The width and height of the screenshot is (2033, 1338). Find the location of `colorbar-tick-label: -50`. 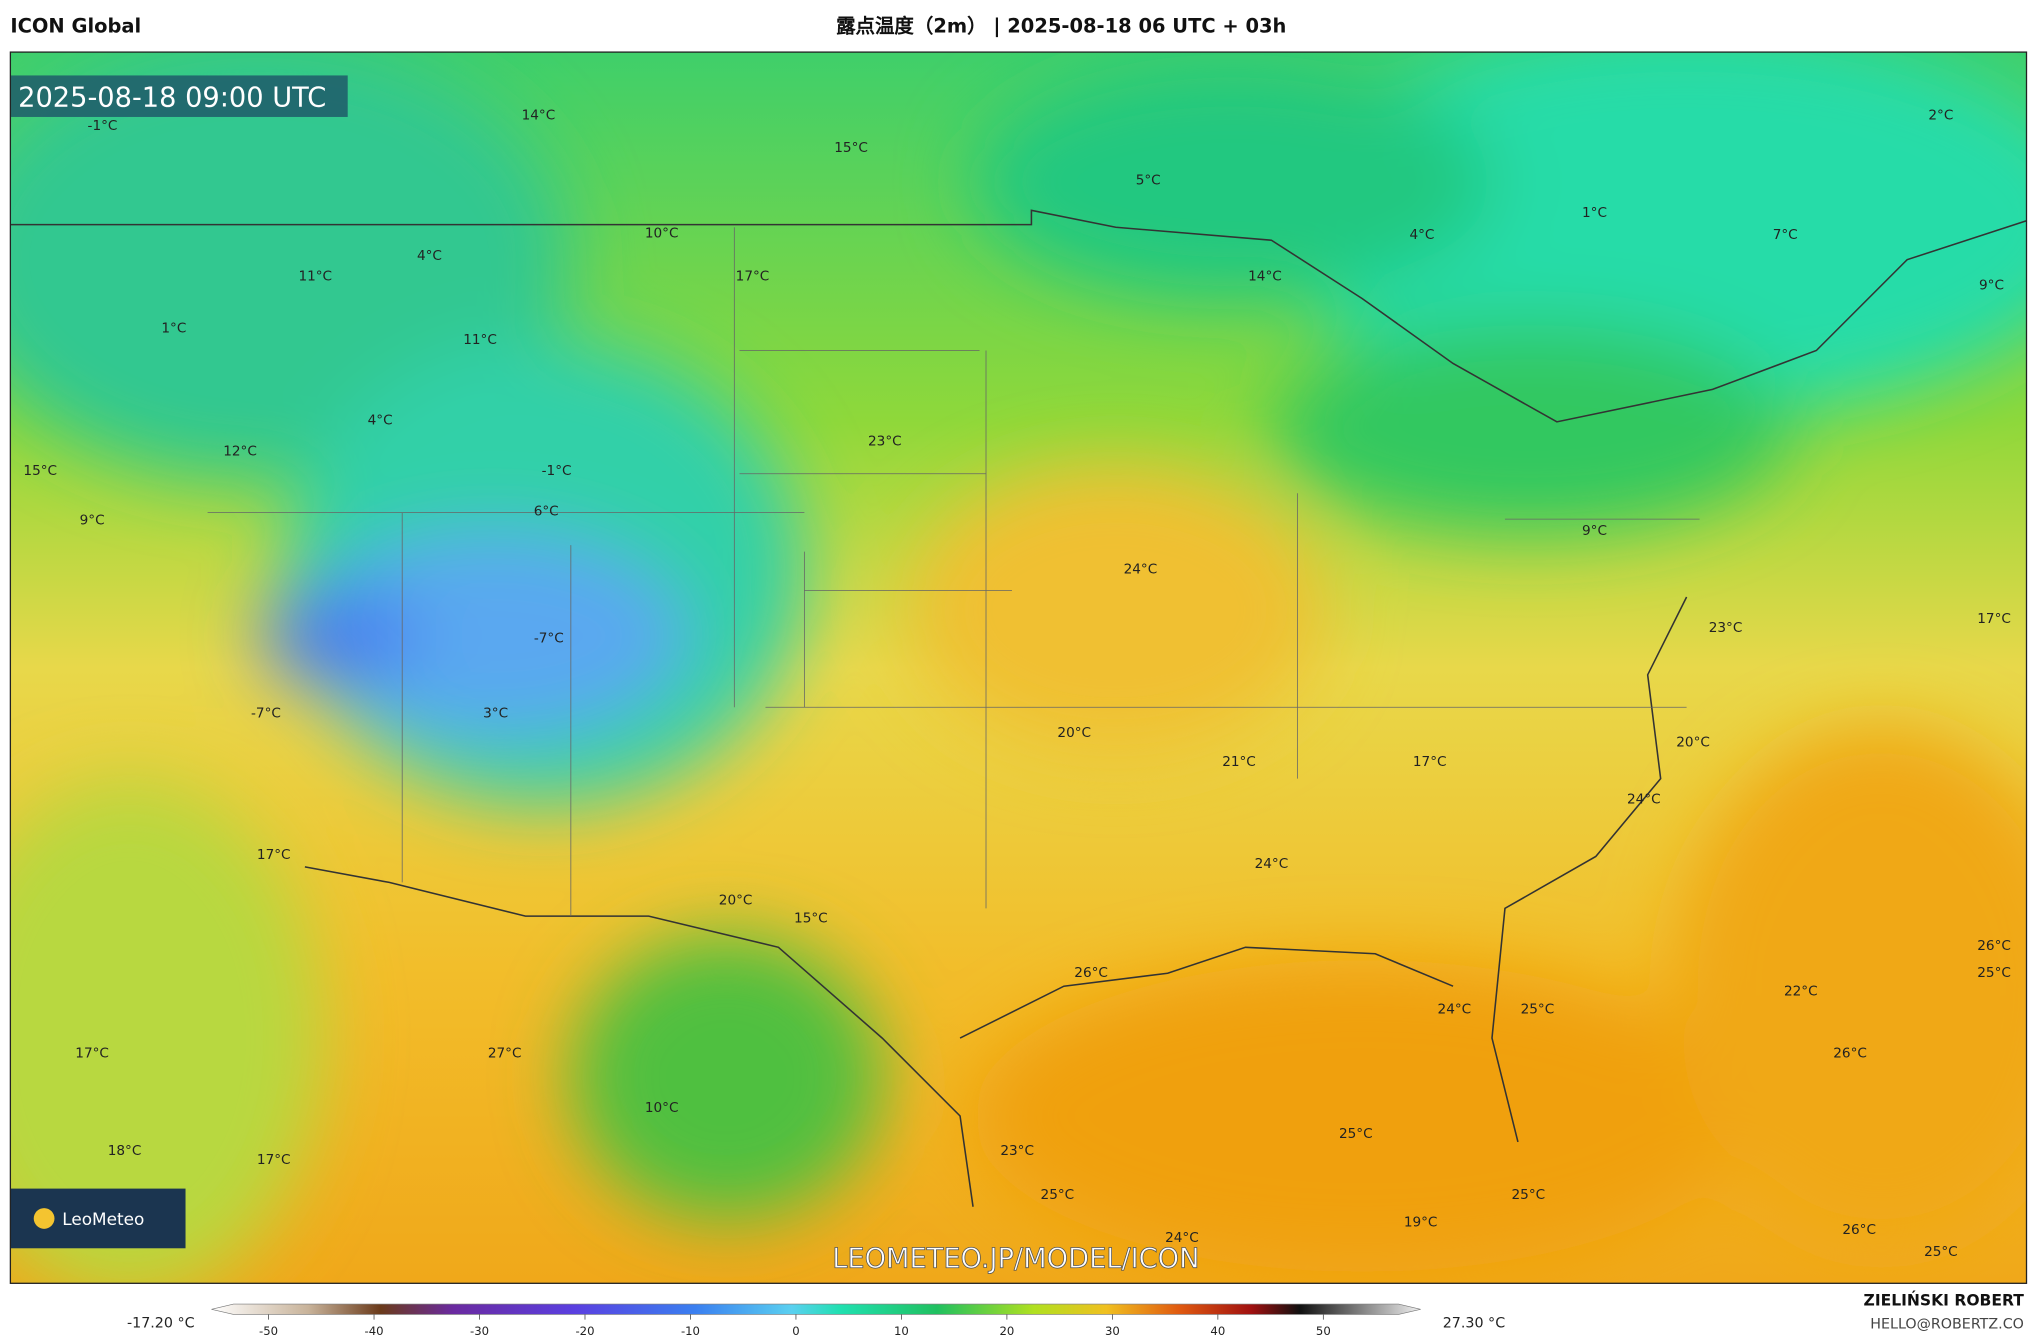

colorbar-tick-label: -50 is located at coordinates (268, 1331).